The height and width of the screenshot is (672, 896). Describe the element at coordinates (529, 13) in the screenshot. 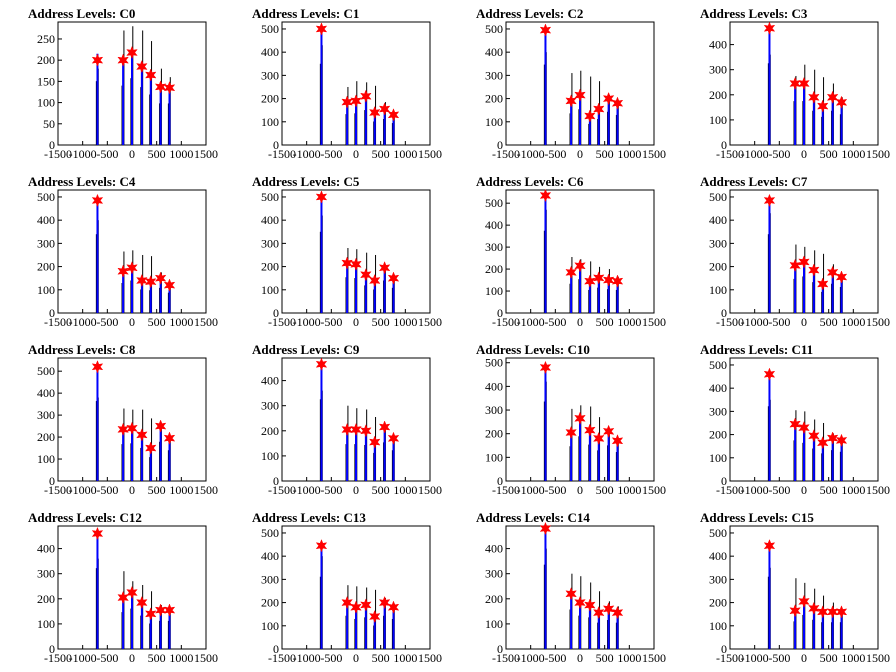

I see `panel-title: Address Levels: C2` at that location.